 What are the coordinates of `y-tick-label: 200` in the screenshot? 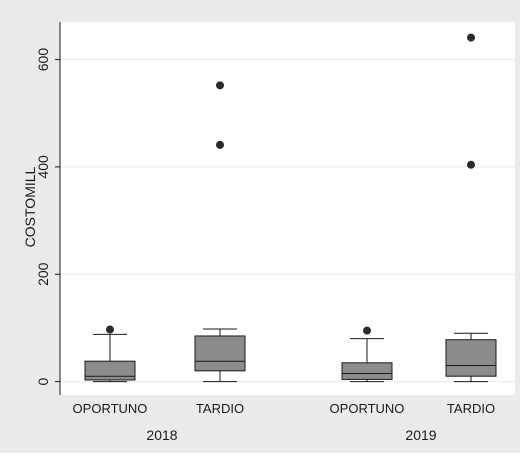 It's located at (43, 274).